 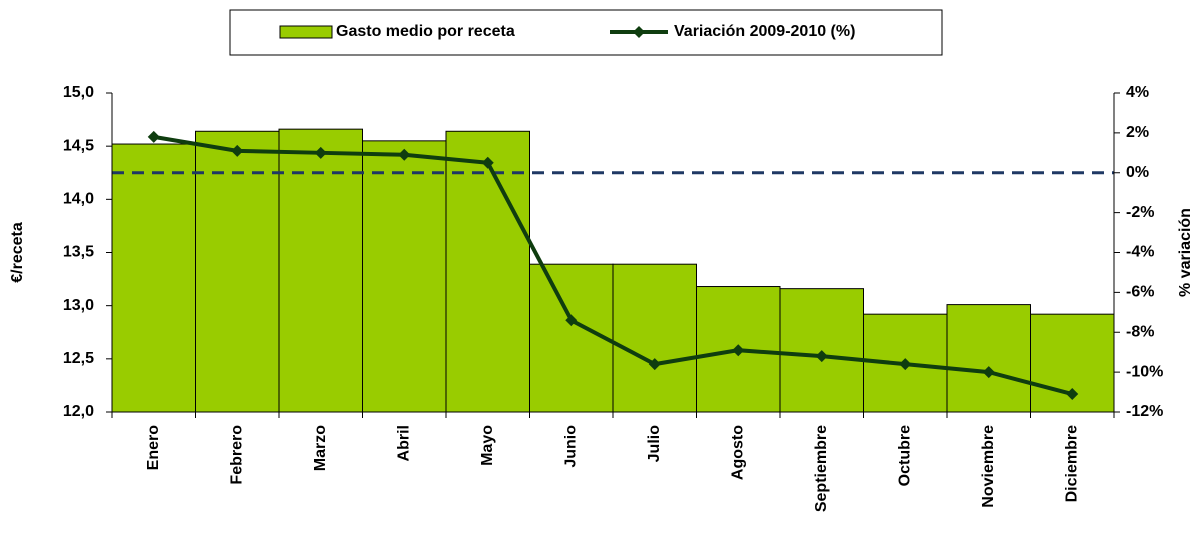 I want to click on y2-tick-label: -8%, so click(x=1140, y=331).